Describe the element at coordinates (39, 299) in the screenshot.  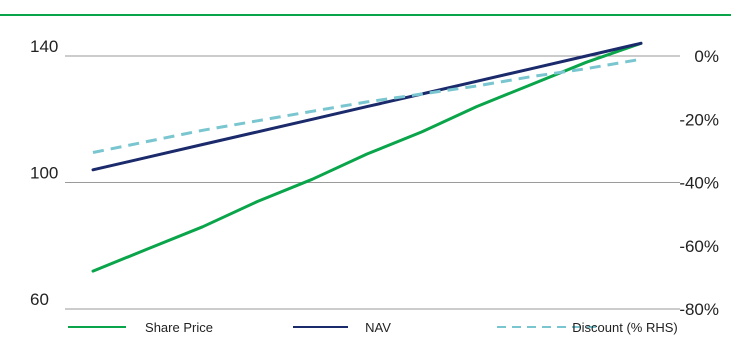
I see `left-tick-label: 60` at that location.